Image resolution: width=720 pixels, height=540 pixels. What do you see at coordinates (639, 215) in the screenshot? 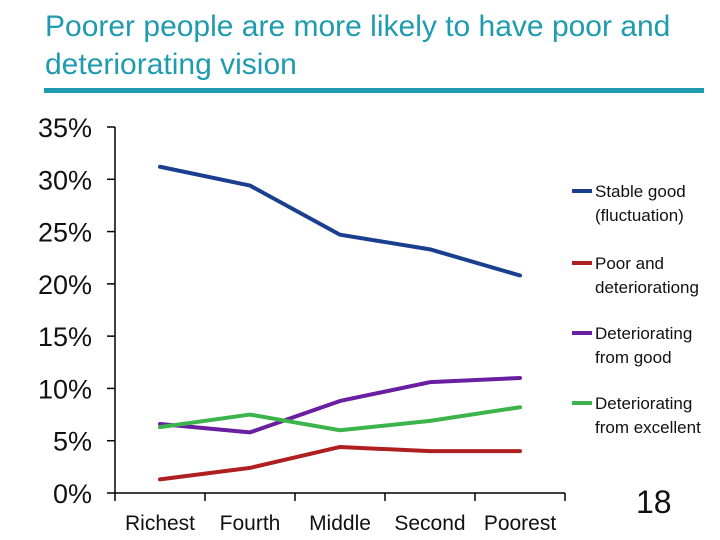
I see `legend-label-line: (fluctuation)` at bounding box center [639, 215].